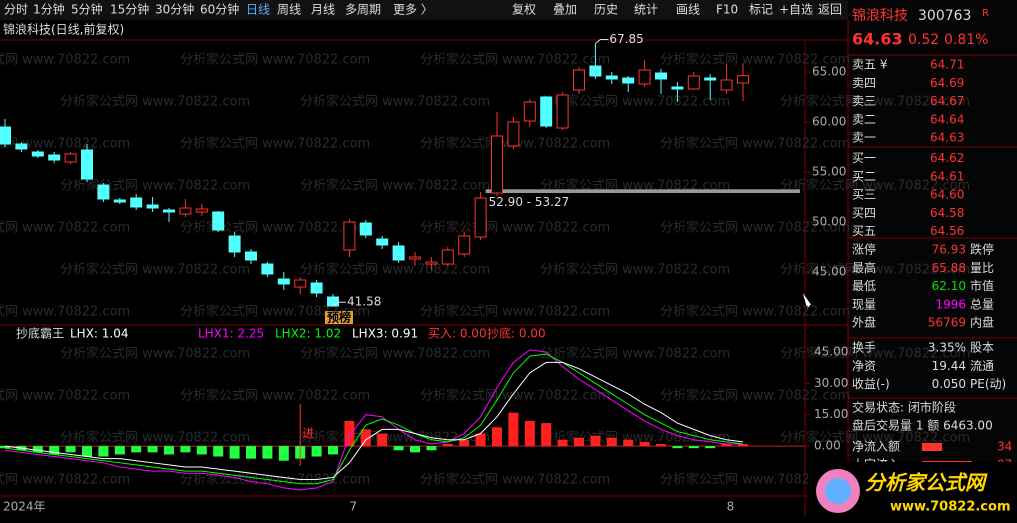 Image resolution: width=1017 pixels, height=523 pixels. I want to click on indicator-readout: 抄底: 0.00, so click(516, 333).